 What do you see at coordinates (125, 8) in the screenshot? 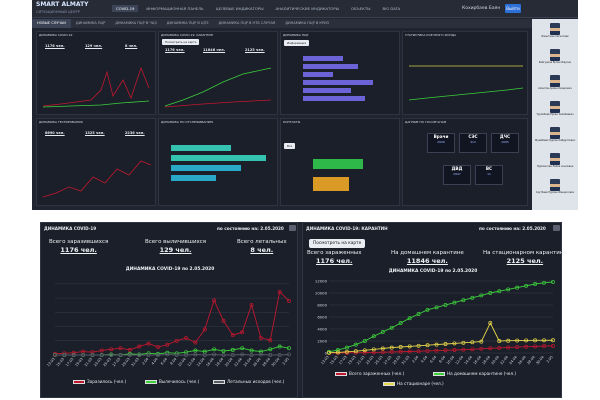
I see `nav-covid: COVID-19` at bounding box center [125, 8].